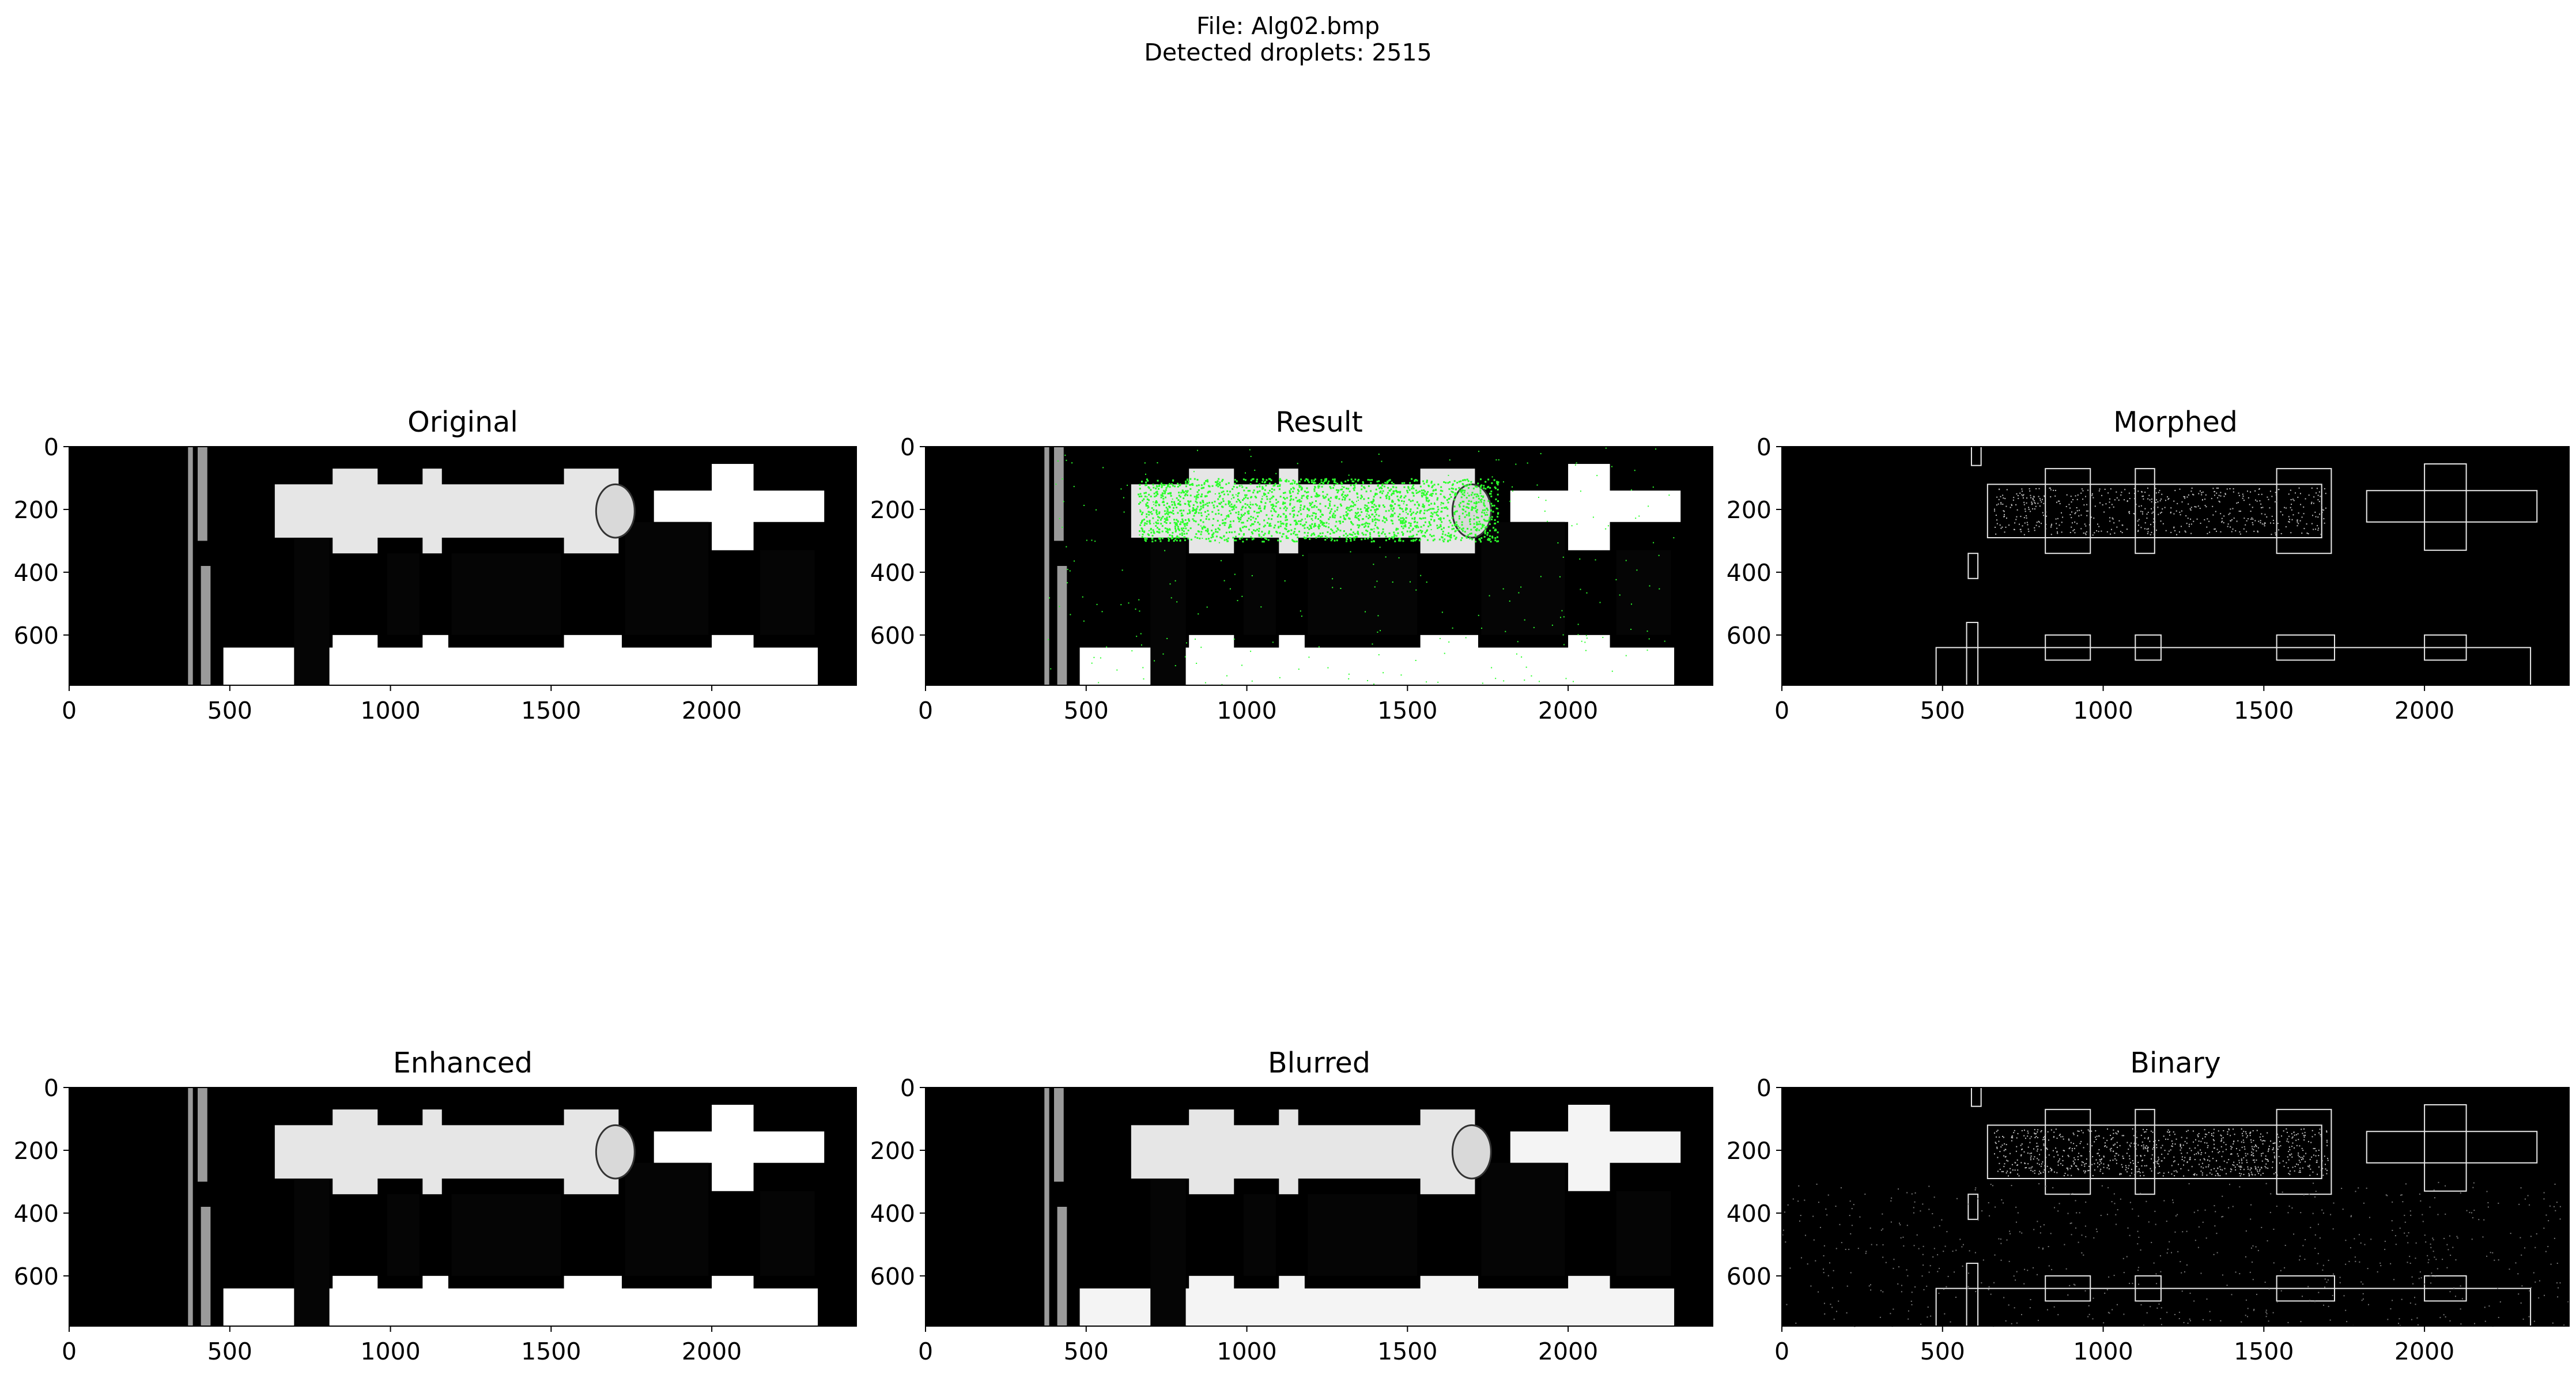  I want to click on left-wall, so click(202, 1135).